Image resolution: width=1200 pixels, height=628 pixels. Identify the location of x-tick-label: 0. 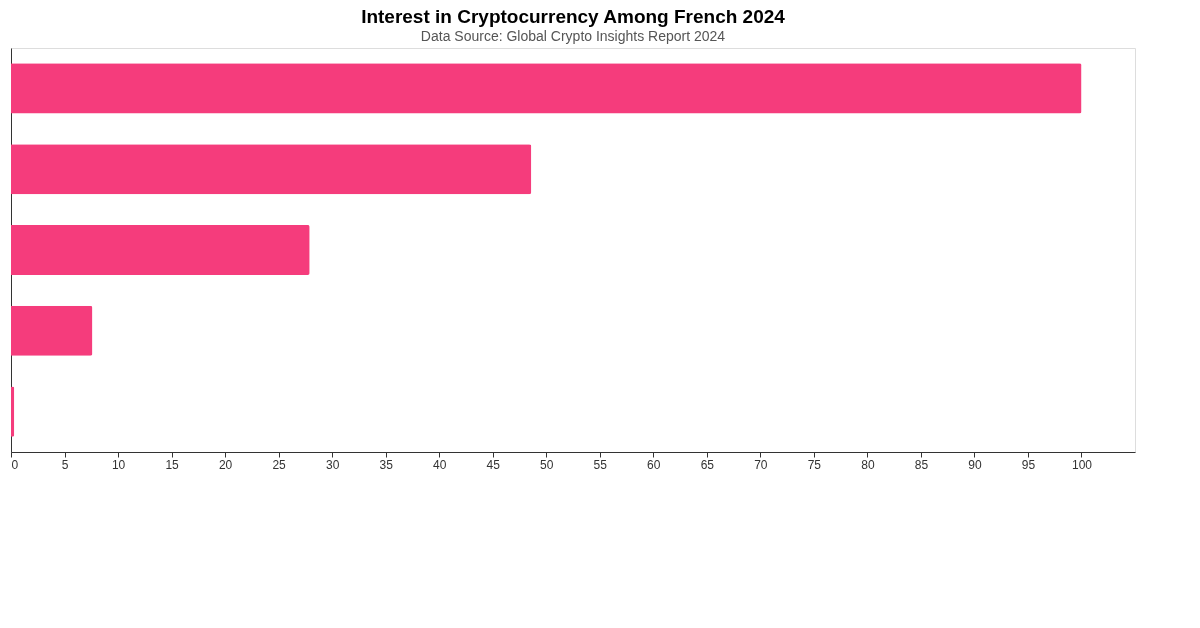
(15, 464).